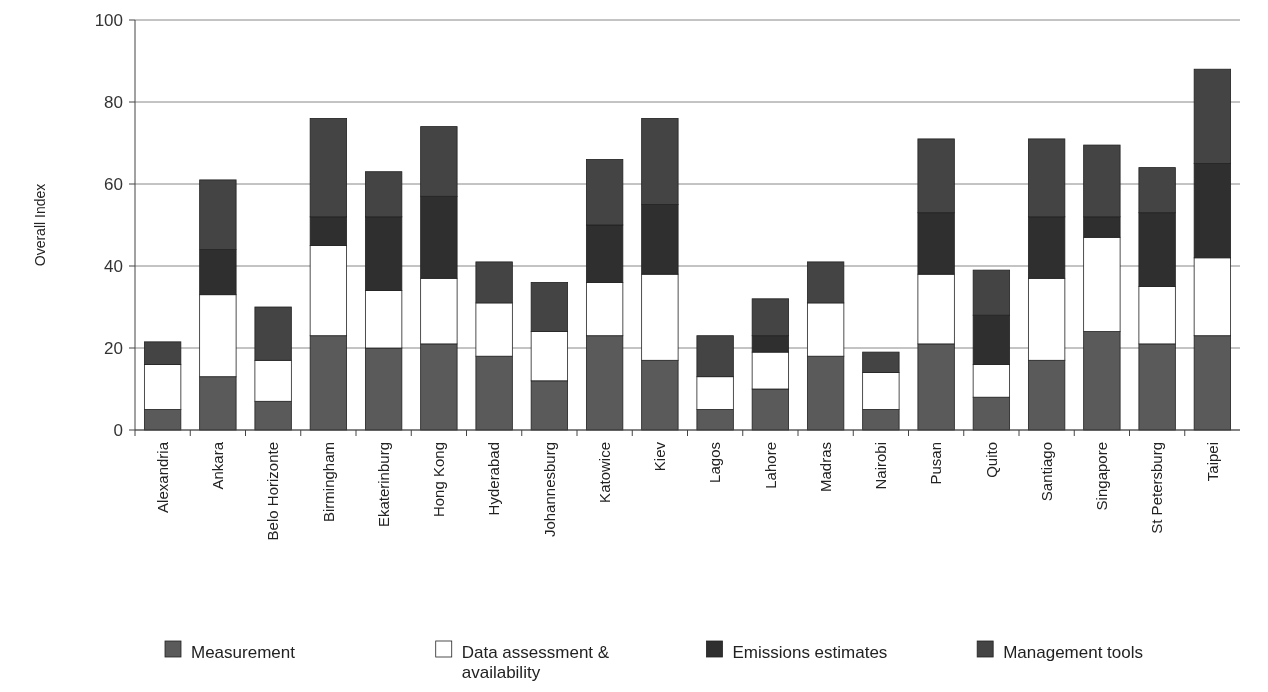 This screenshot has width=1268, height=692. Describe the element at coordinates (535, 662) in the screenshot. I see `legend-label: Data assessment & availability` at that location.